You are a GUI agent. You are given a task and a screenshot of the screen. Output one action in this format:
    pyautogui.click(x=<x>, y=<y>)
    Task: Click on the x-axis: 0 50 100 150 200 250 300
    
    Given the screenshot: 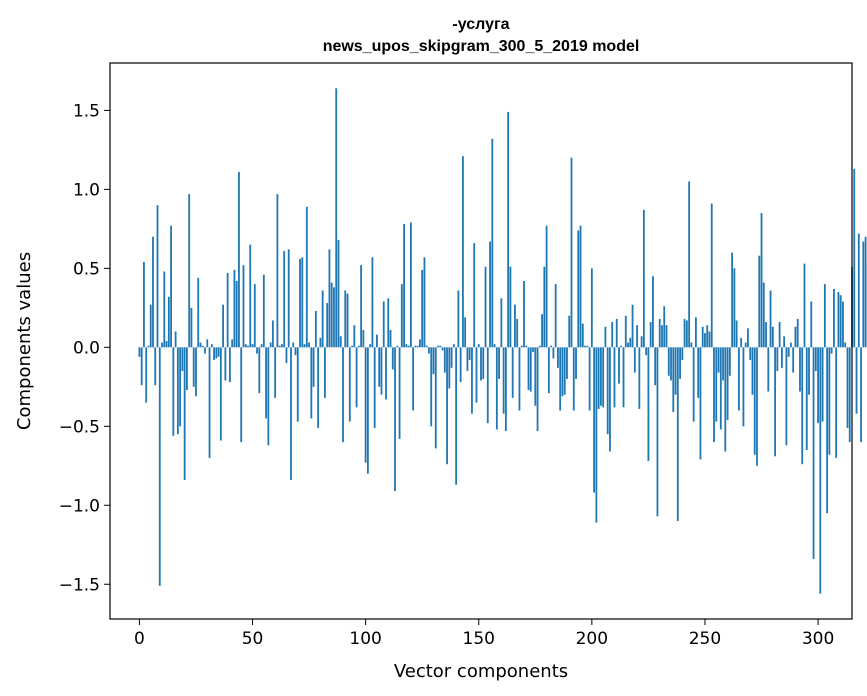 What is the action you would take?
    pyautogui.click(x=484, y=634)
    